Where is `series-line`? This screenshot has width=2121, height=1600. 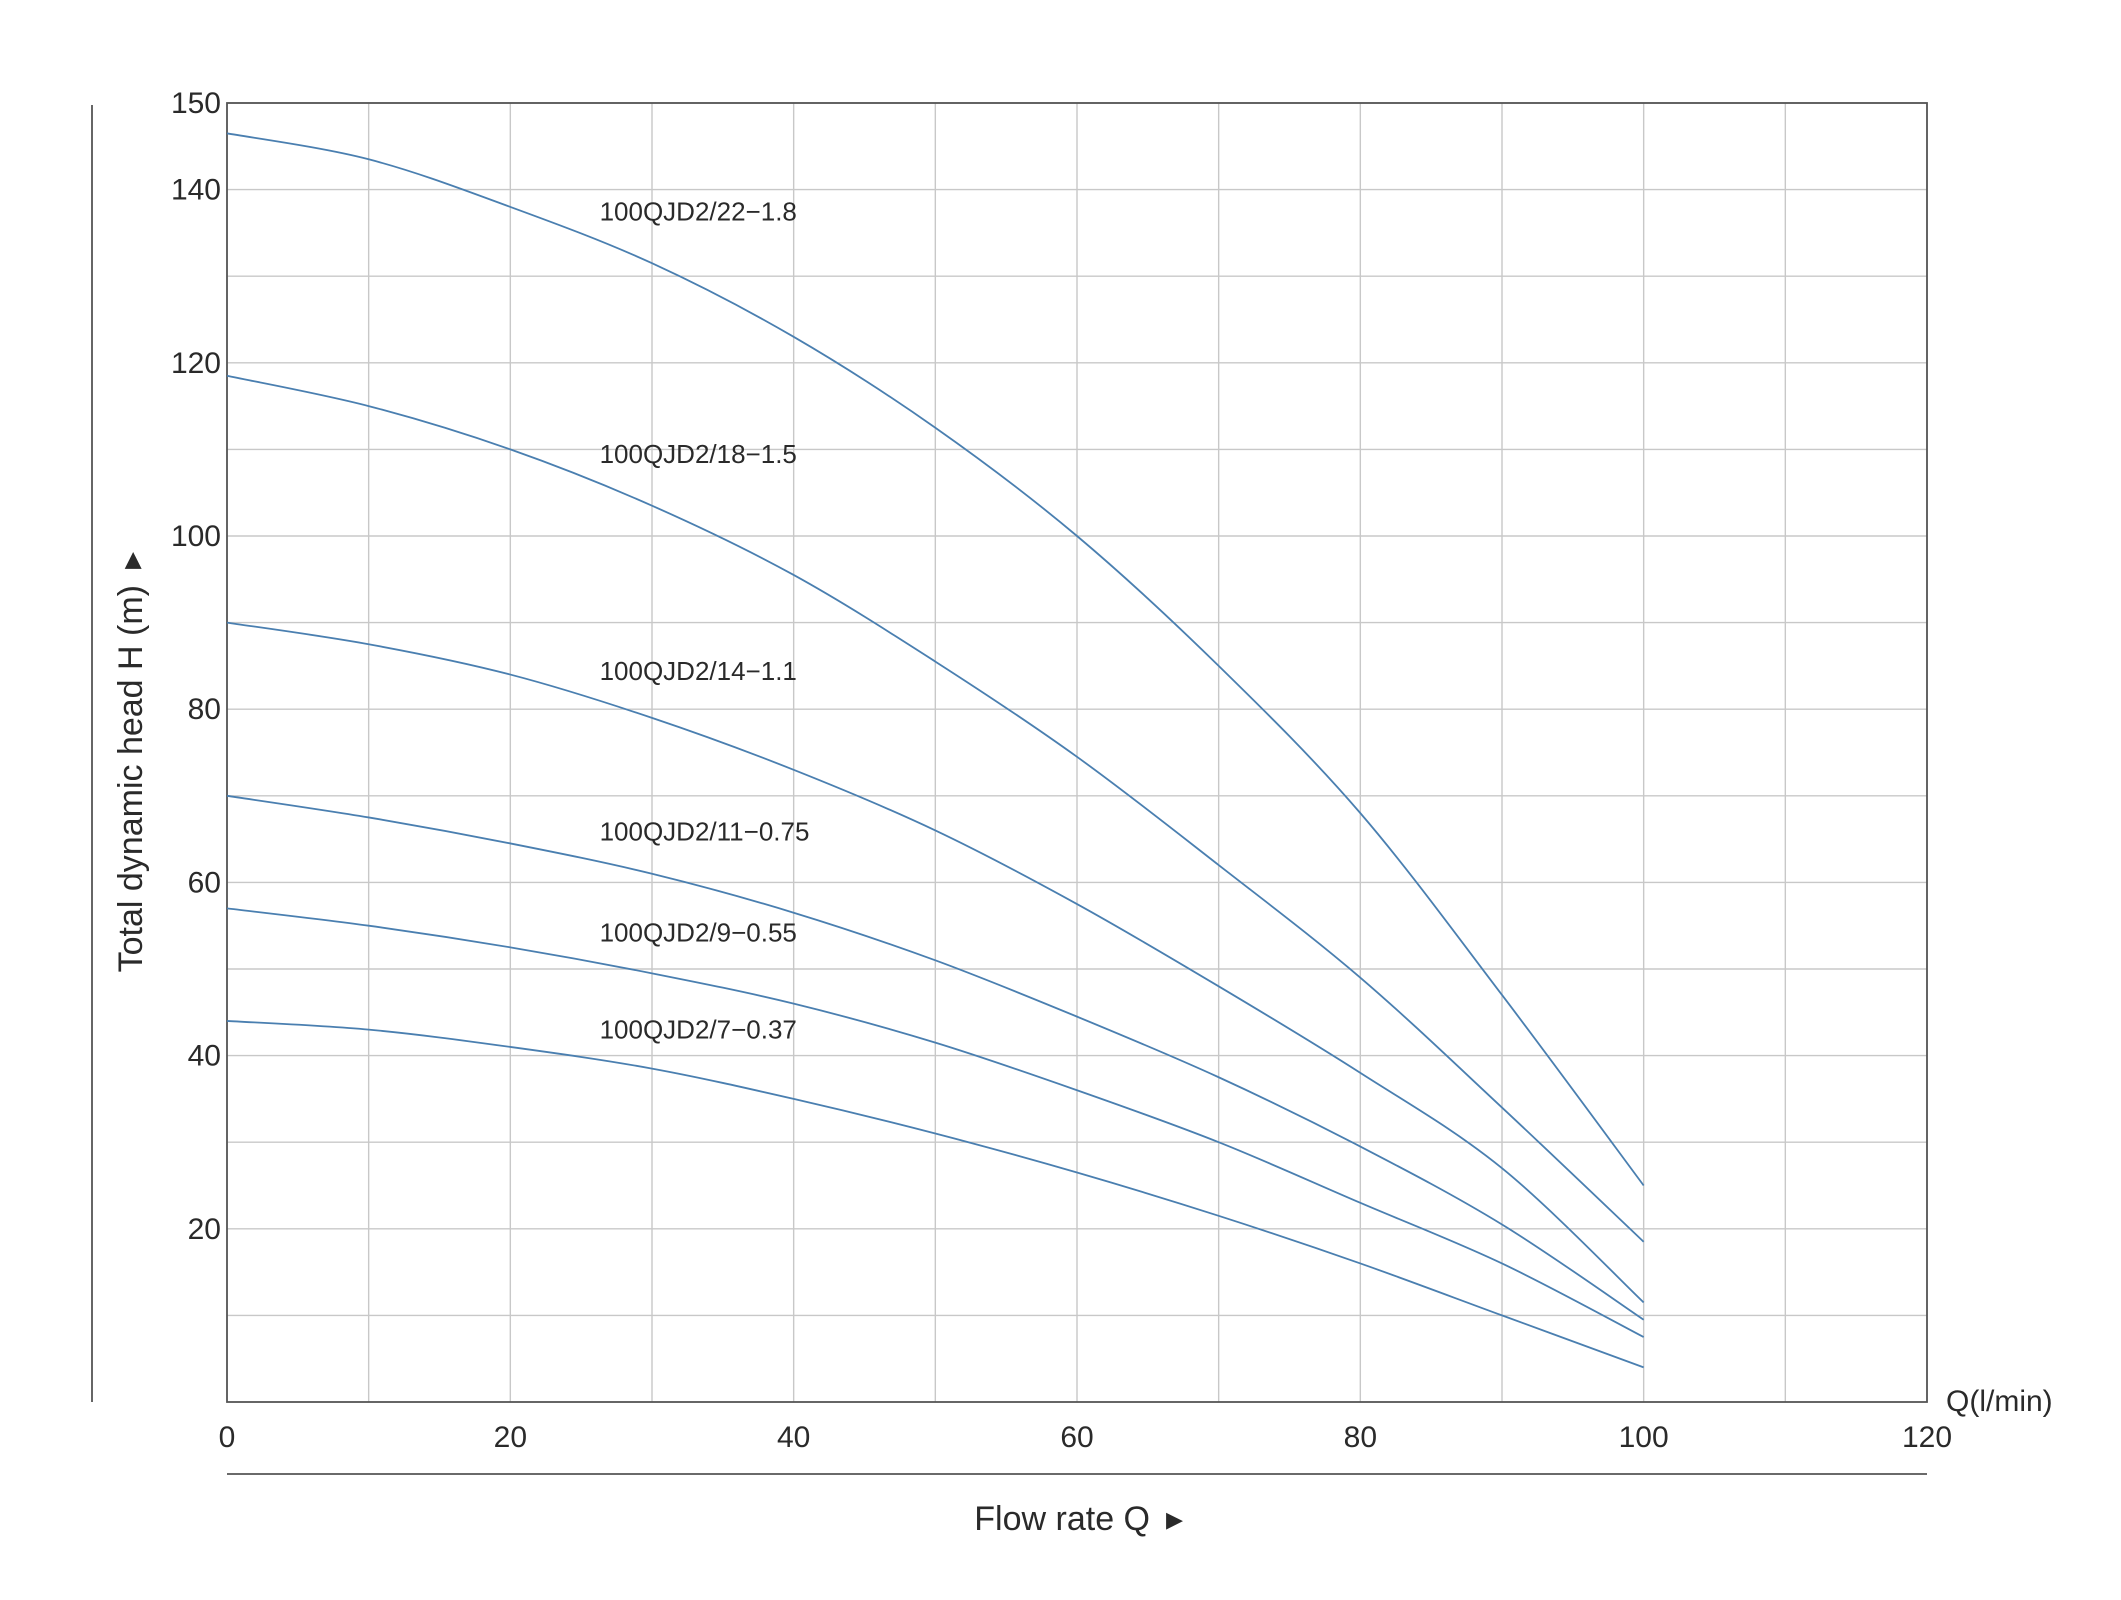 series-line is located at coordinates (935, 1194).